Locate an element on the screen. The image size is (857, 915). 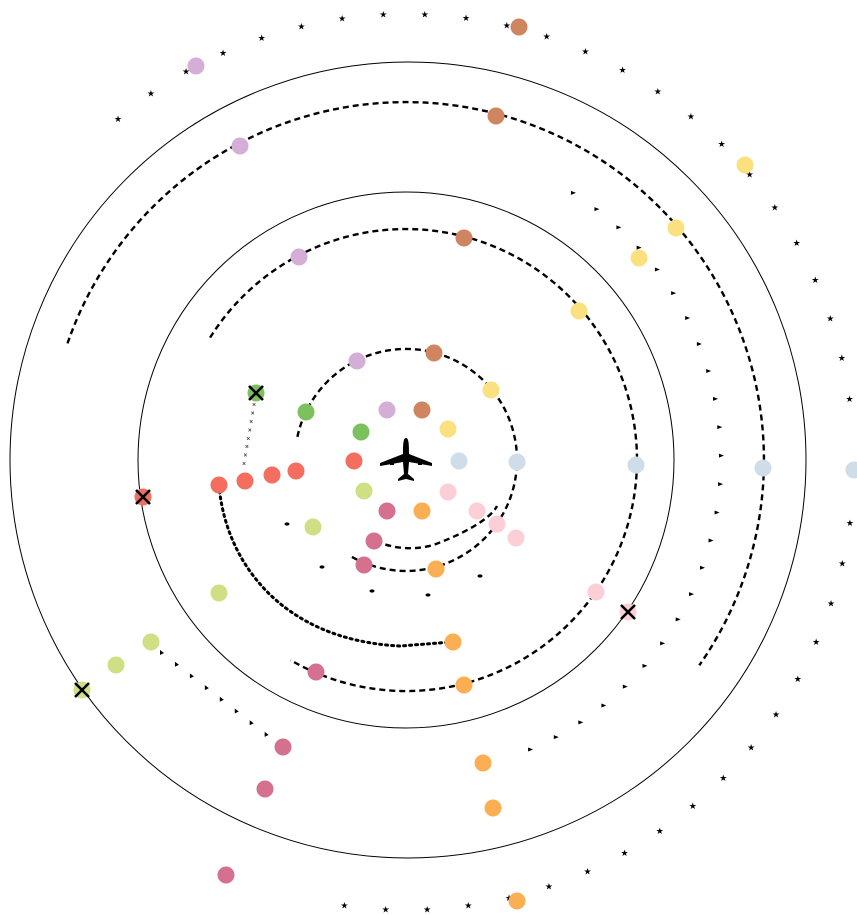
cross-icon is located at coordinates (256, 393).